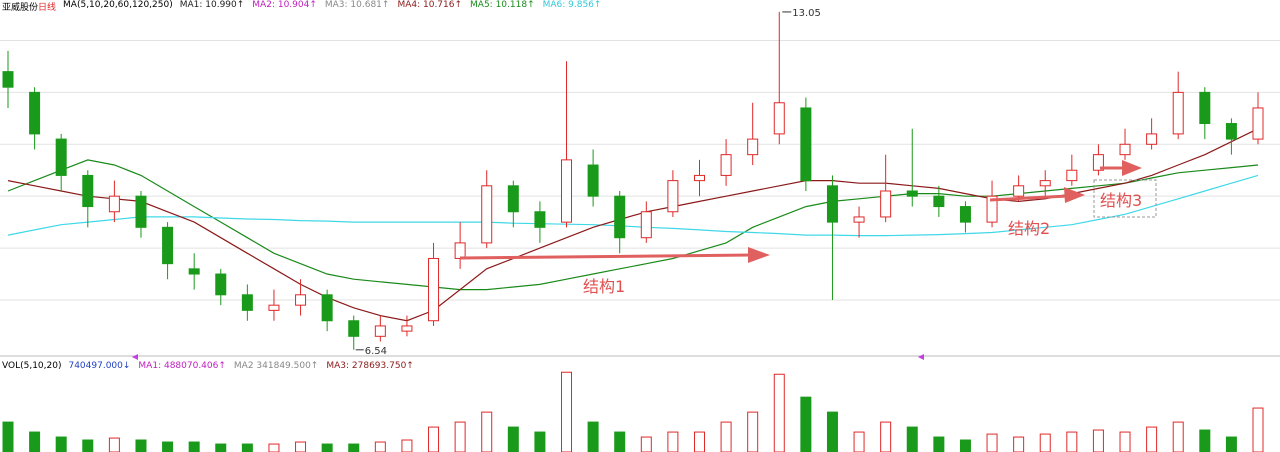 This screenshot has width=1280, height=452. Describe the element at coordinates (376, 351) in the screenshot. I see `low-label: 6.54` at that location.